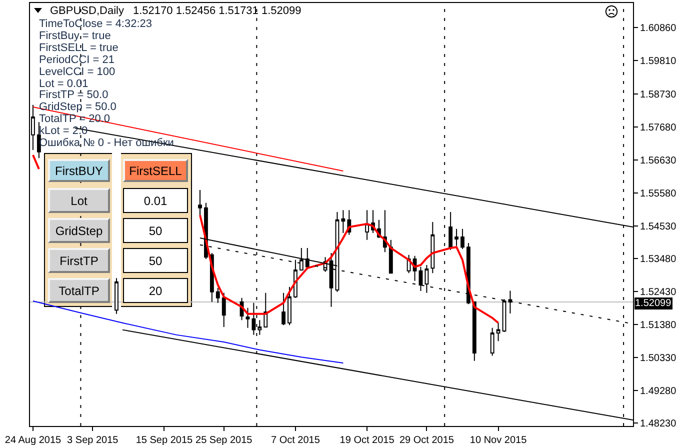  What do you see at coordinates (499, 440) in the screenshot?
I see `x-tick-label: 10 Nov 2015` at bounding box center [499, 440].